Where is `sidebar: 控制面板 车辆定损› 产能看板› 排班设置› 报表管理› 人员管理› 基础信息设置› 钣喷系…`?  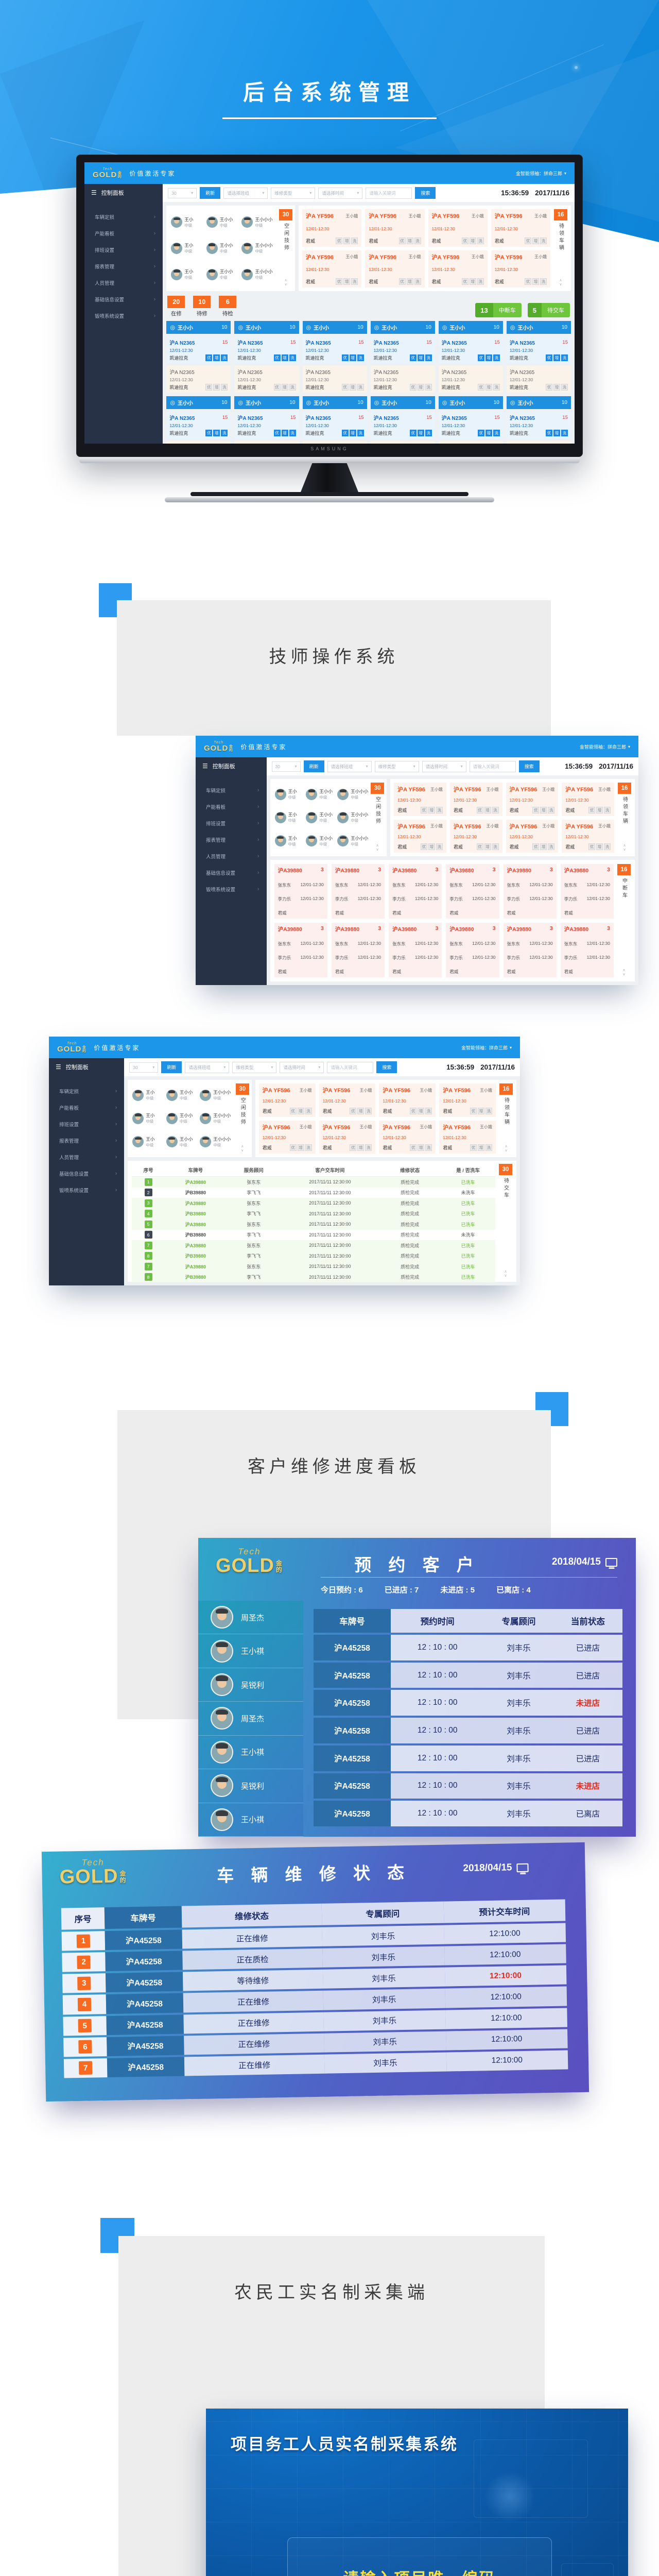
sidebar: 控制面板 车辆定损› 产能看板› 排班设置› 报表管理› 人员管理› 基础信息设置› 钣喷系… is located at coordinates (124, 314).